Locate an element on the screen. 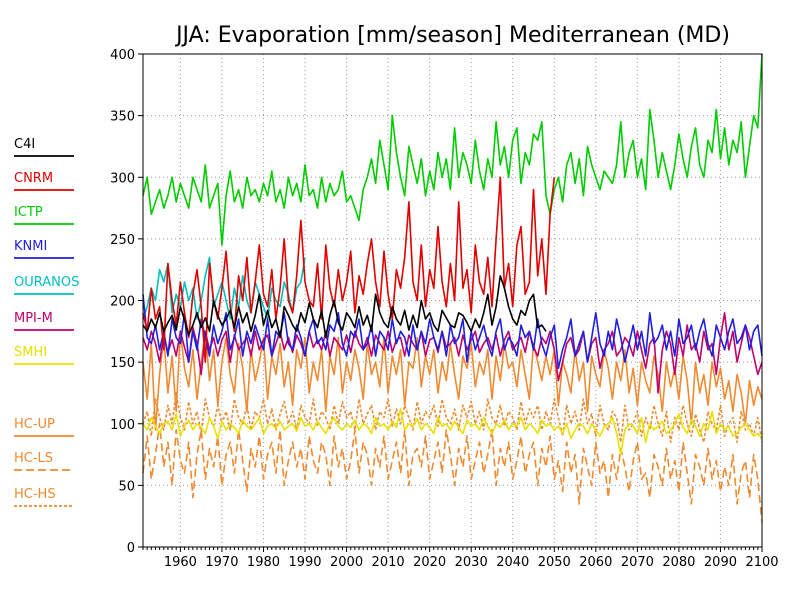  legend-label-ictp: ICTP is located at coordinates (28, 212).